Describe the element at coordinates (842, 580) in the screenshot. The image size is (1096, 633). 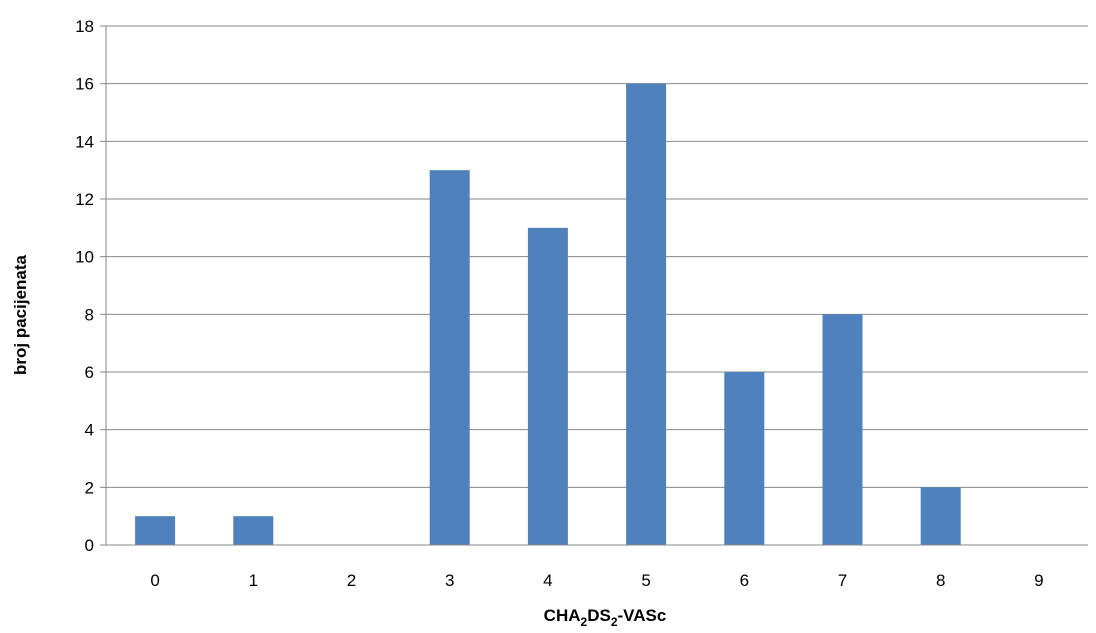
I see `x-tick-label-7: 7` at that location.